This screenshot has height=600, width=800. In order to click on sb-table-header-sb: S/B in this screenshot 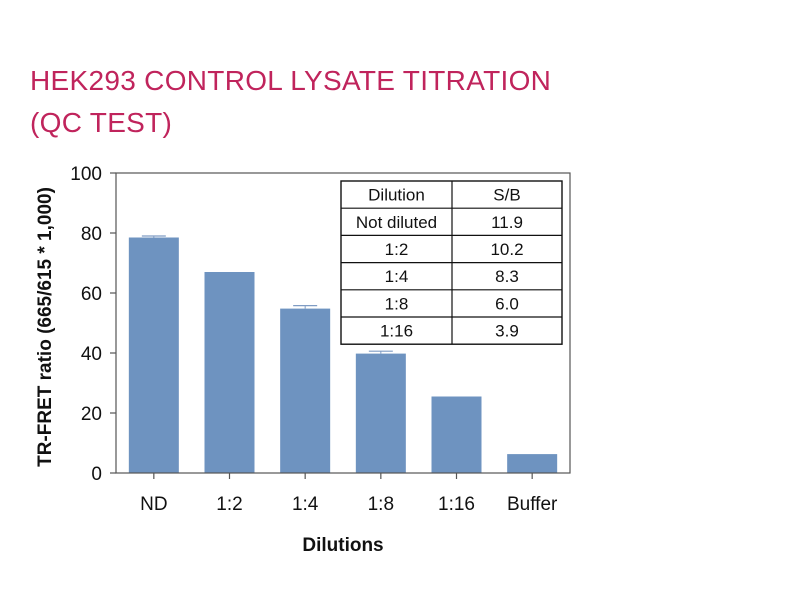, I will do `click(506, 195)`.